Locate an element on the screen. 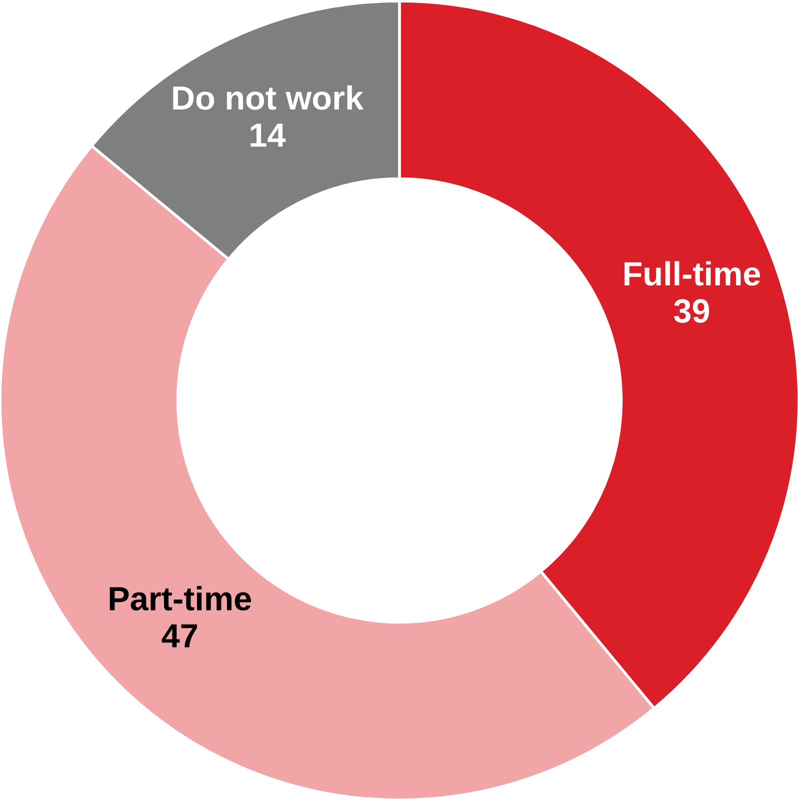 This screenshot has height=801, width=799. data-label: 14 is located at coordinates (268, 135).